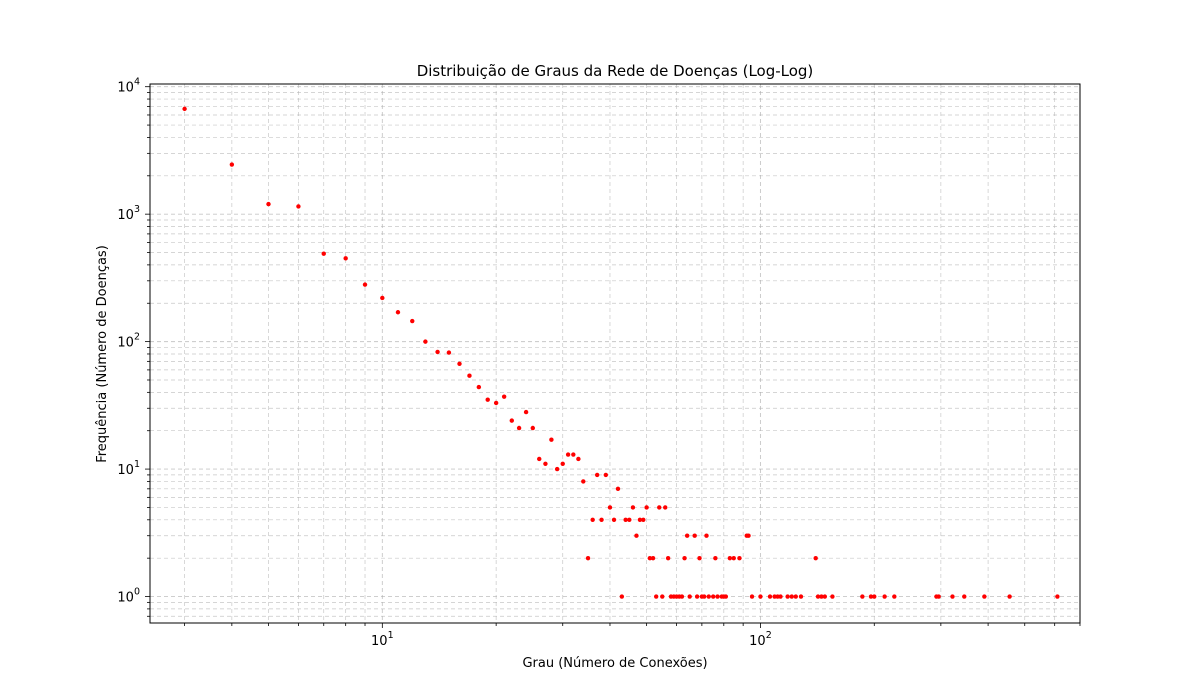 This screenshot has height=700, width=1200. I want to click on y-tick-label: 10³, so click(128, 213).